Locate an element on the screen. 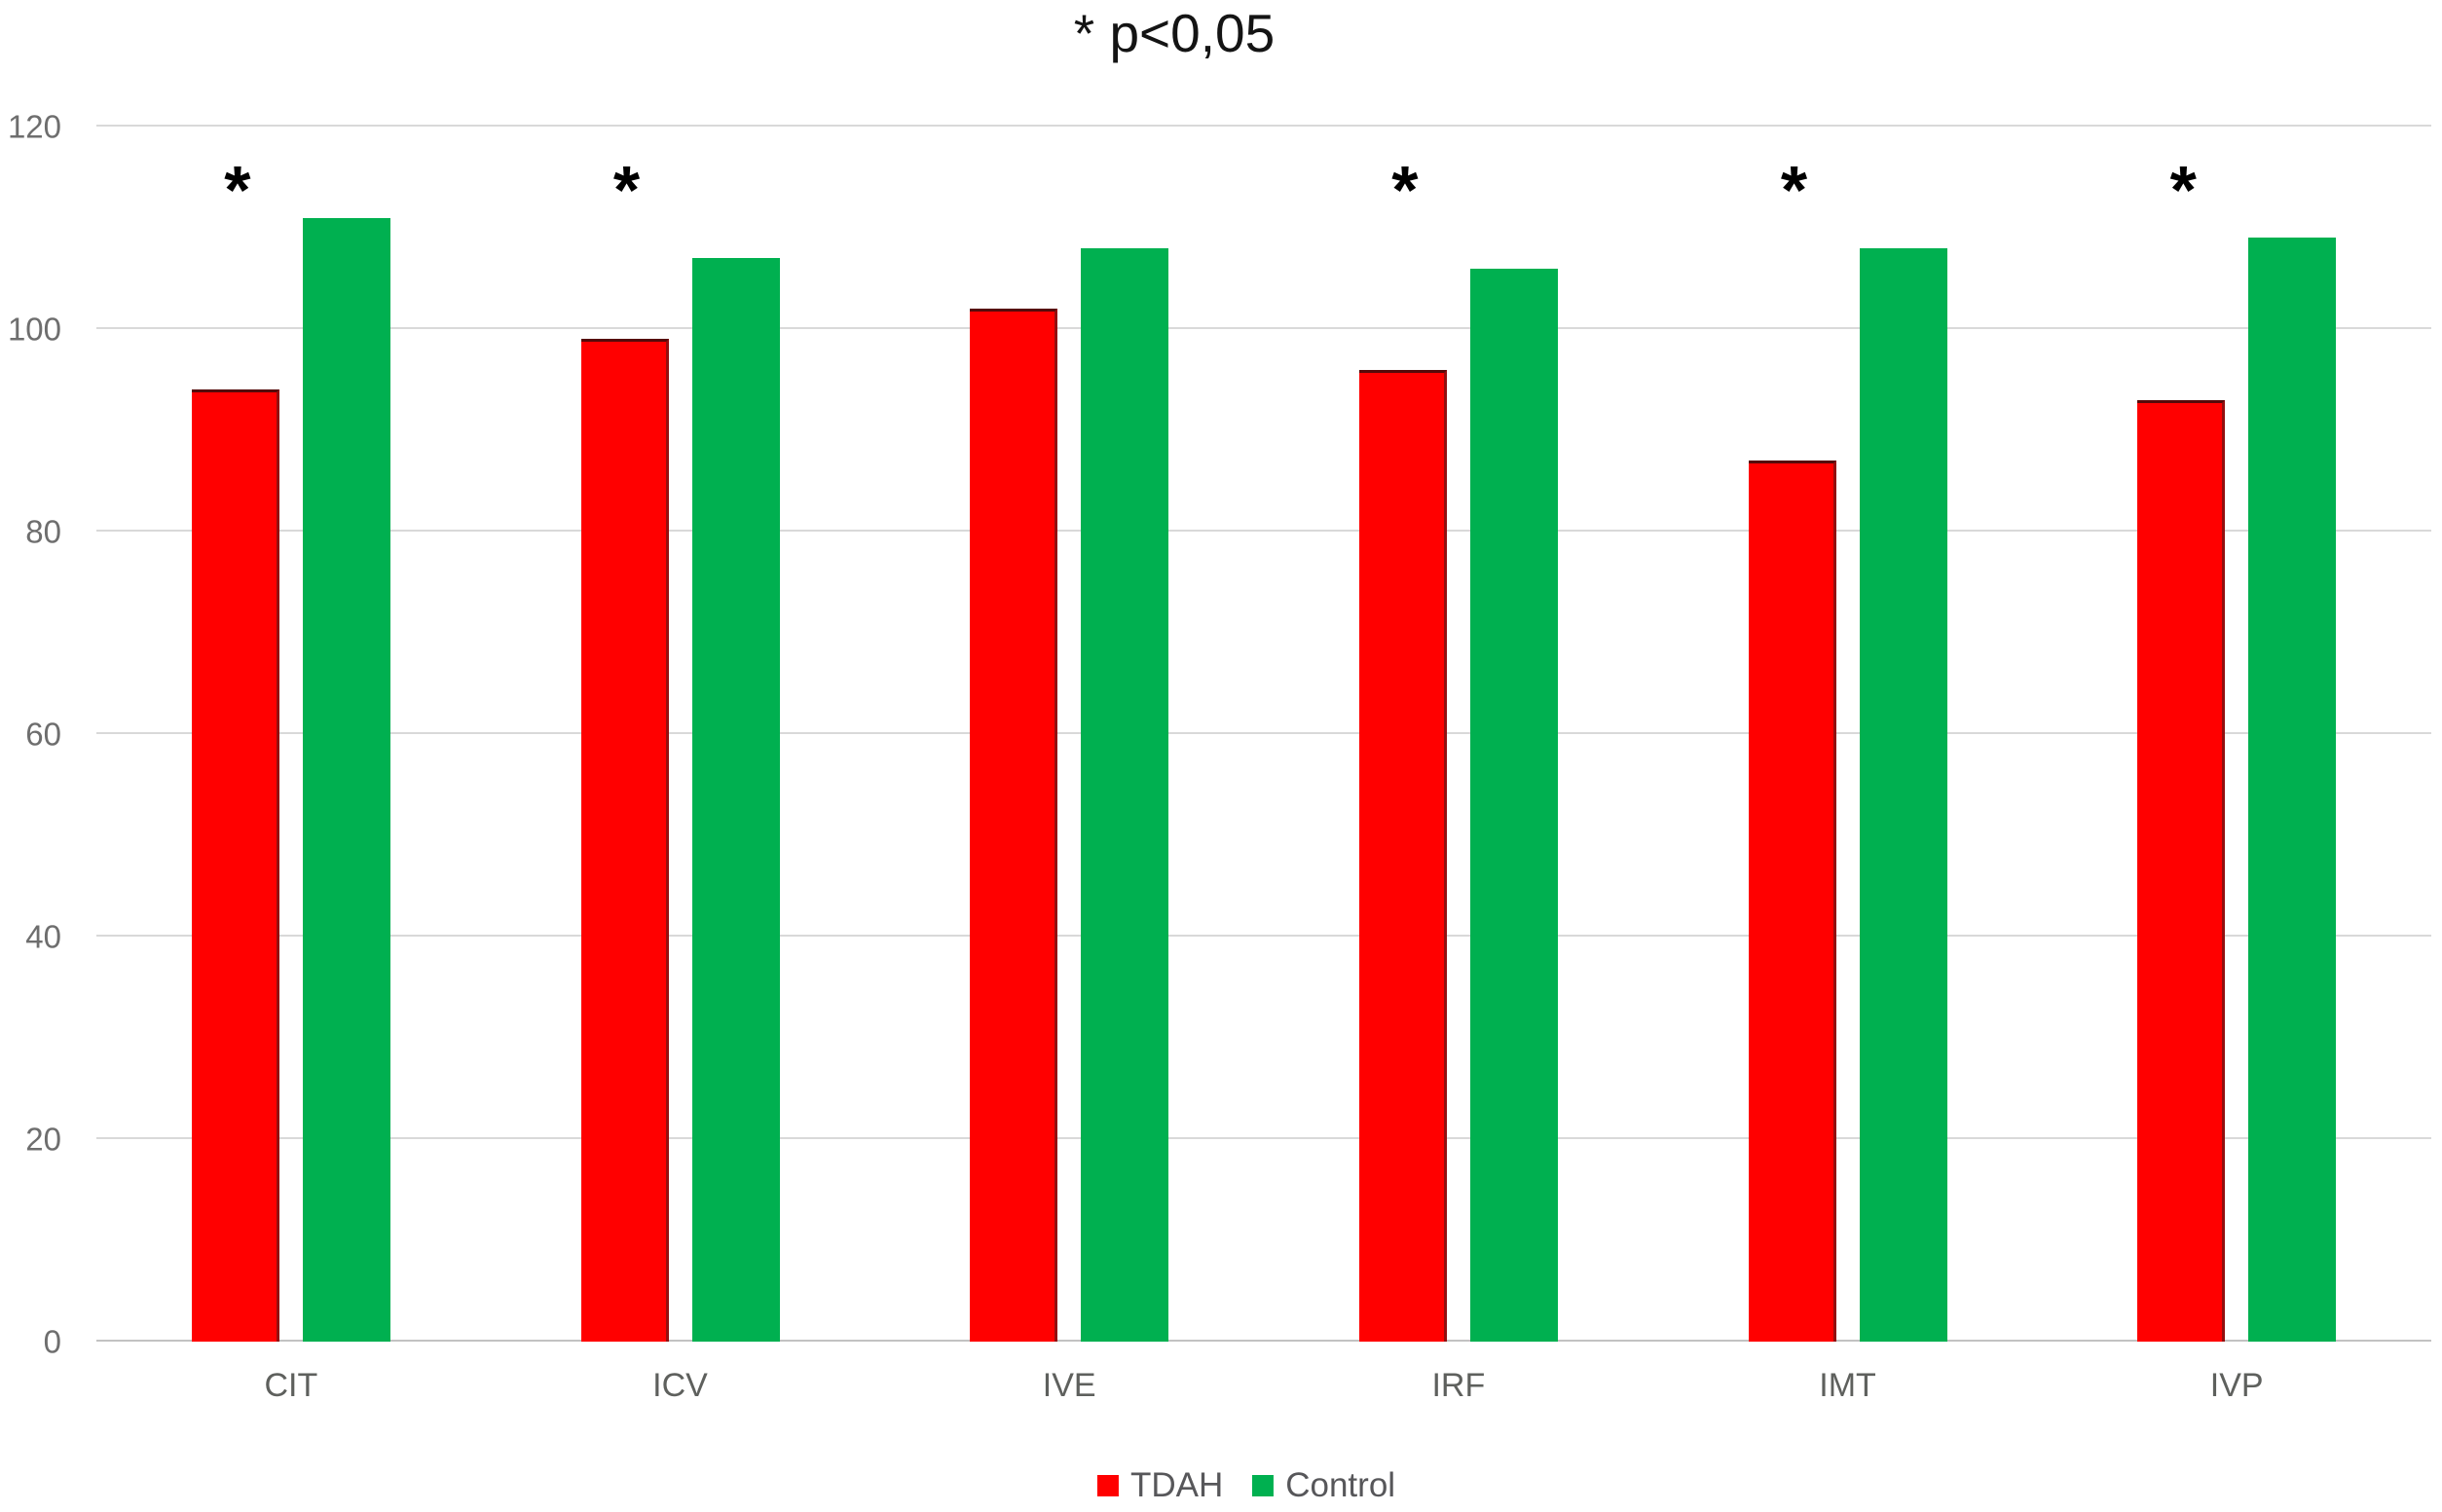 This screenshot has height=1512, width=2442. legend-item-control: Control is located at coordinates (1323, 1485).